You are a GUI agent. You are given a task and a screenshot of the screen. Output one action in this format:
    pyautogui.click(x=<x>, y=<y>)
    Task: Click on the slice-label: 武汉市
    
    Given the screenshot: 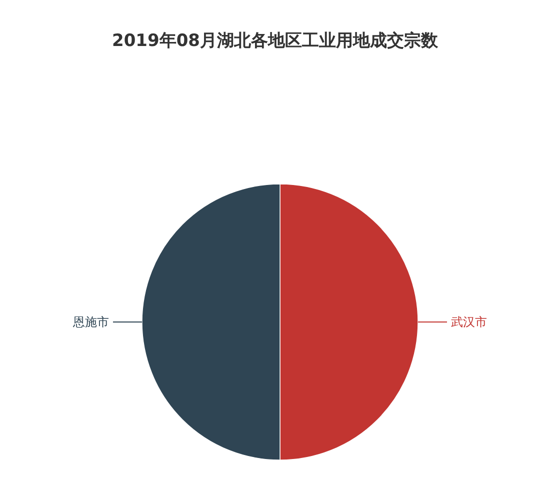 What is the action you would take?
    pyautogui.click(x=469, y=322)
    